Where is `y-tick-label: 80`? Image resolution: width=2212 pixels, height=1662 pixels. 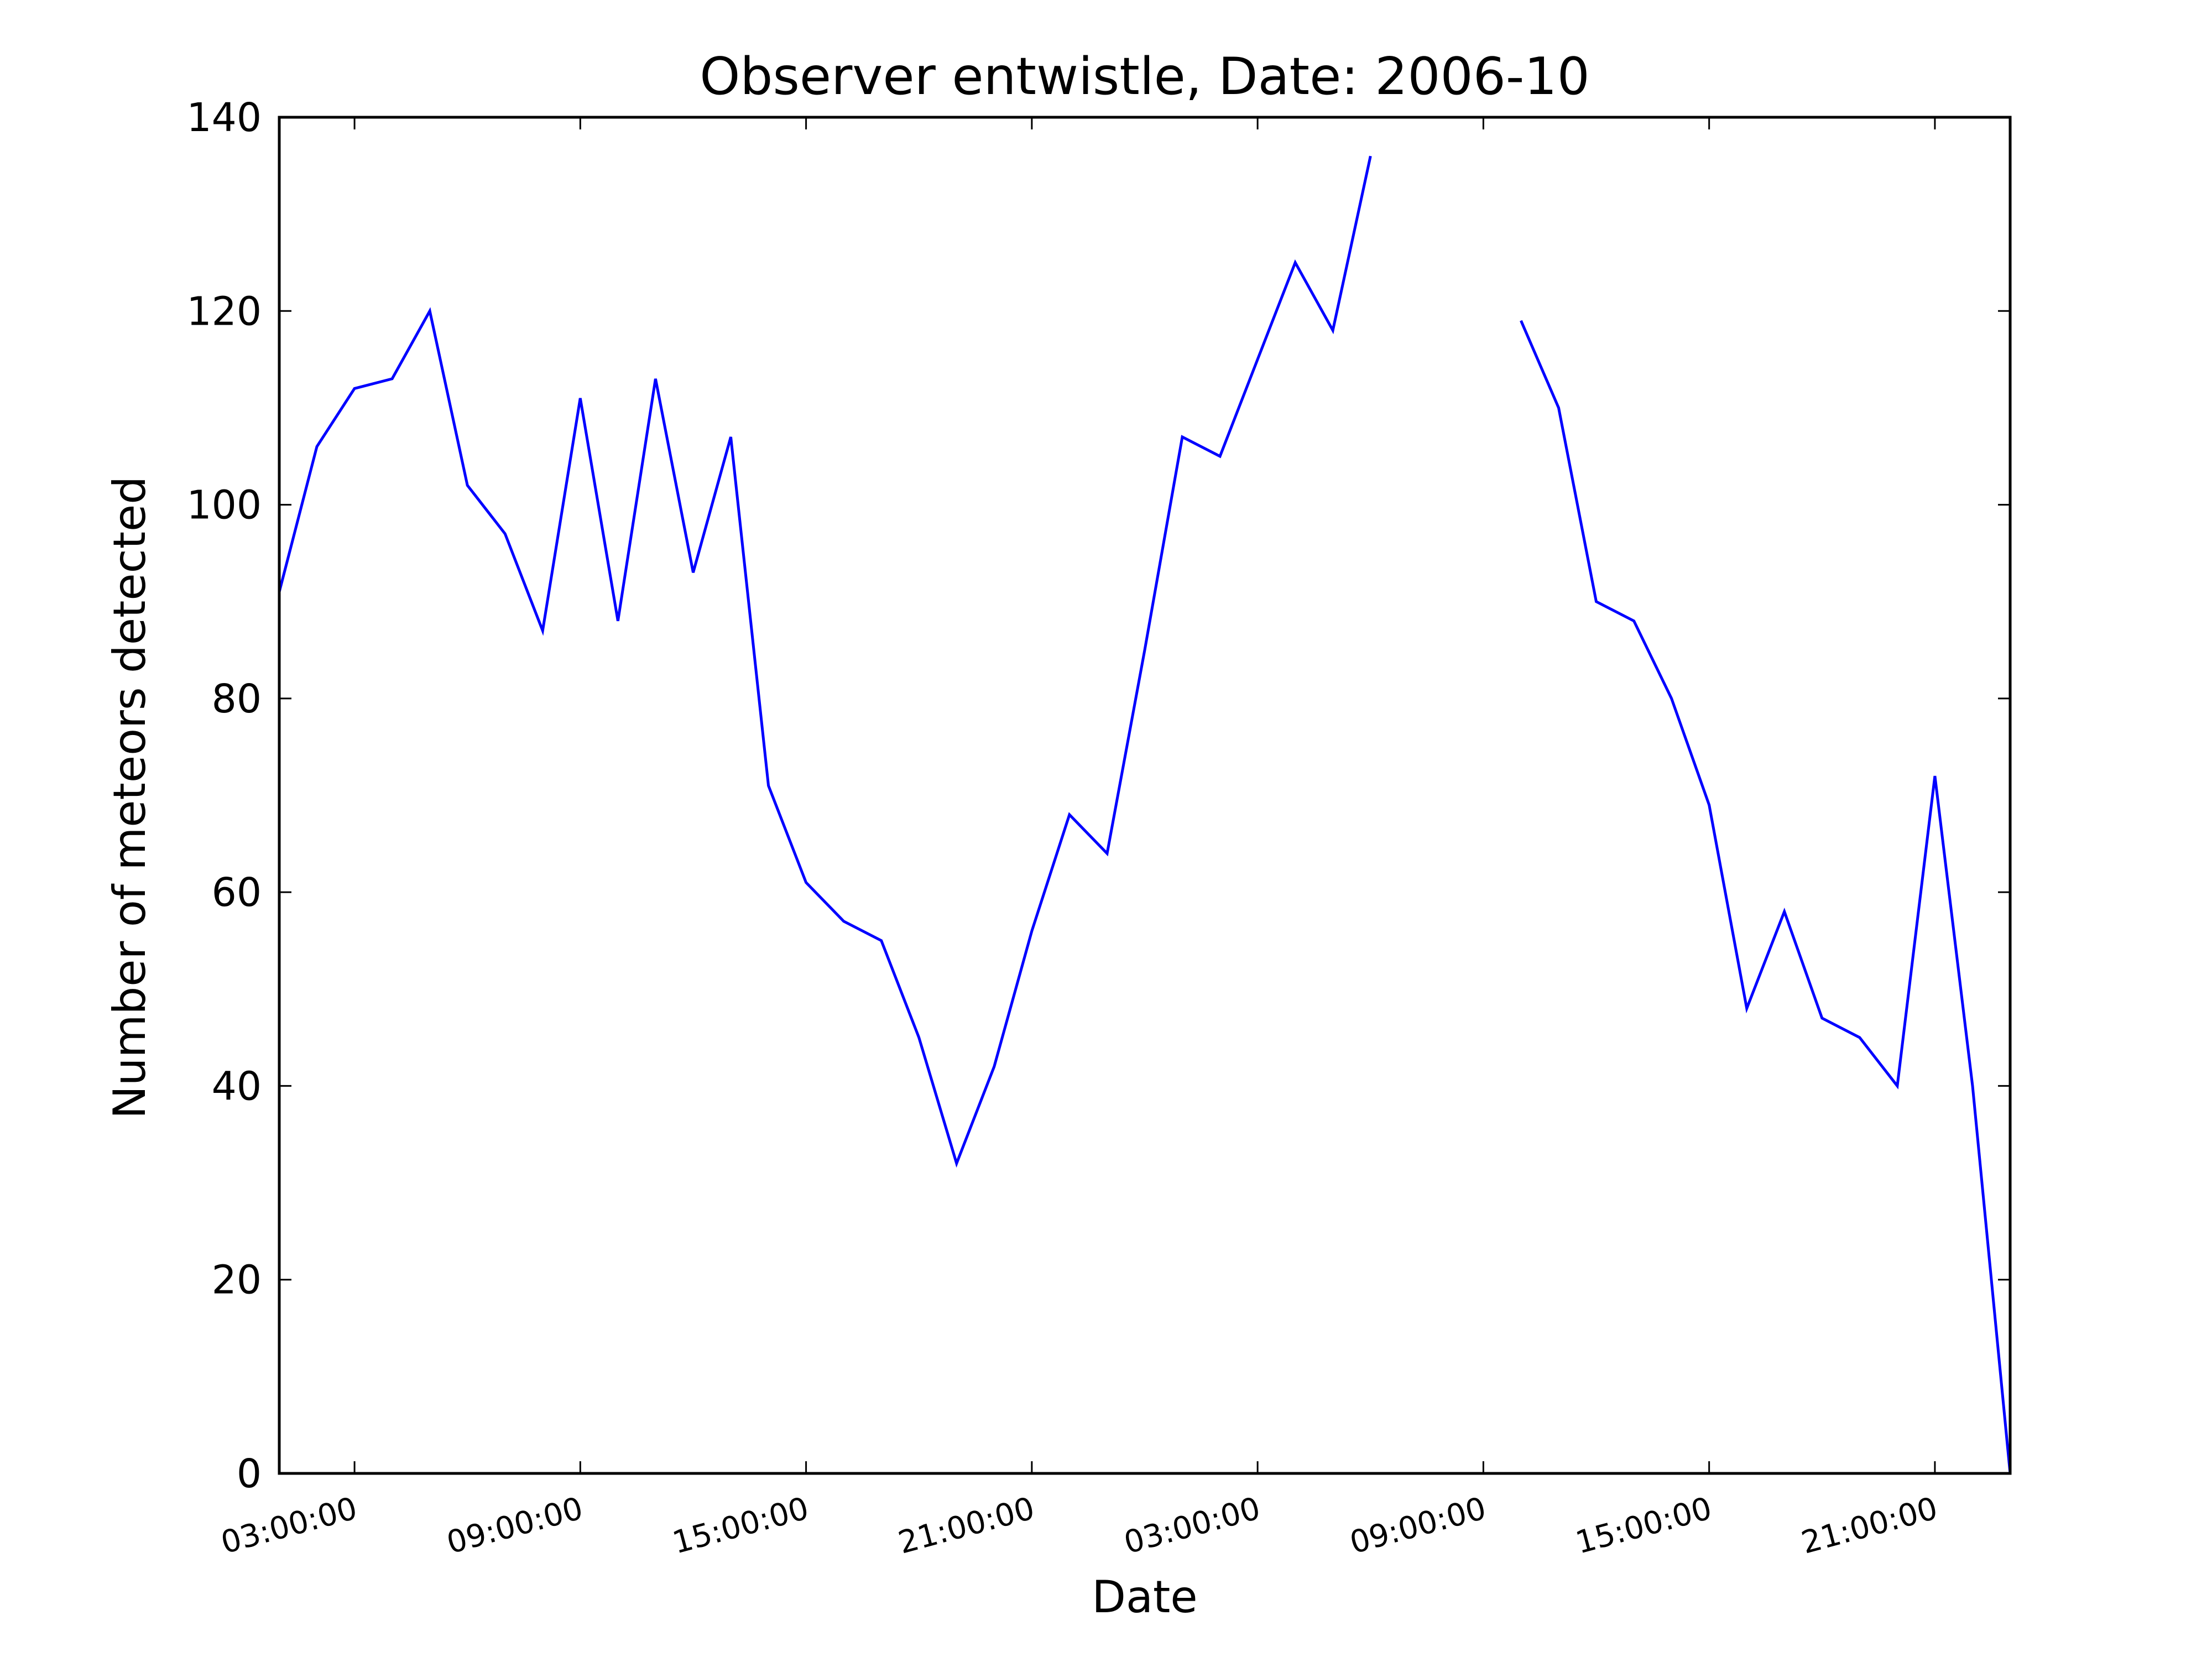 y-tick-label: 80 is located at coordinates (237, 699).